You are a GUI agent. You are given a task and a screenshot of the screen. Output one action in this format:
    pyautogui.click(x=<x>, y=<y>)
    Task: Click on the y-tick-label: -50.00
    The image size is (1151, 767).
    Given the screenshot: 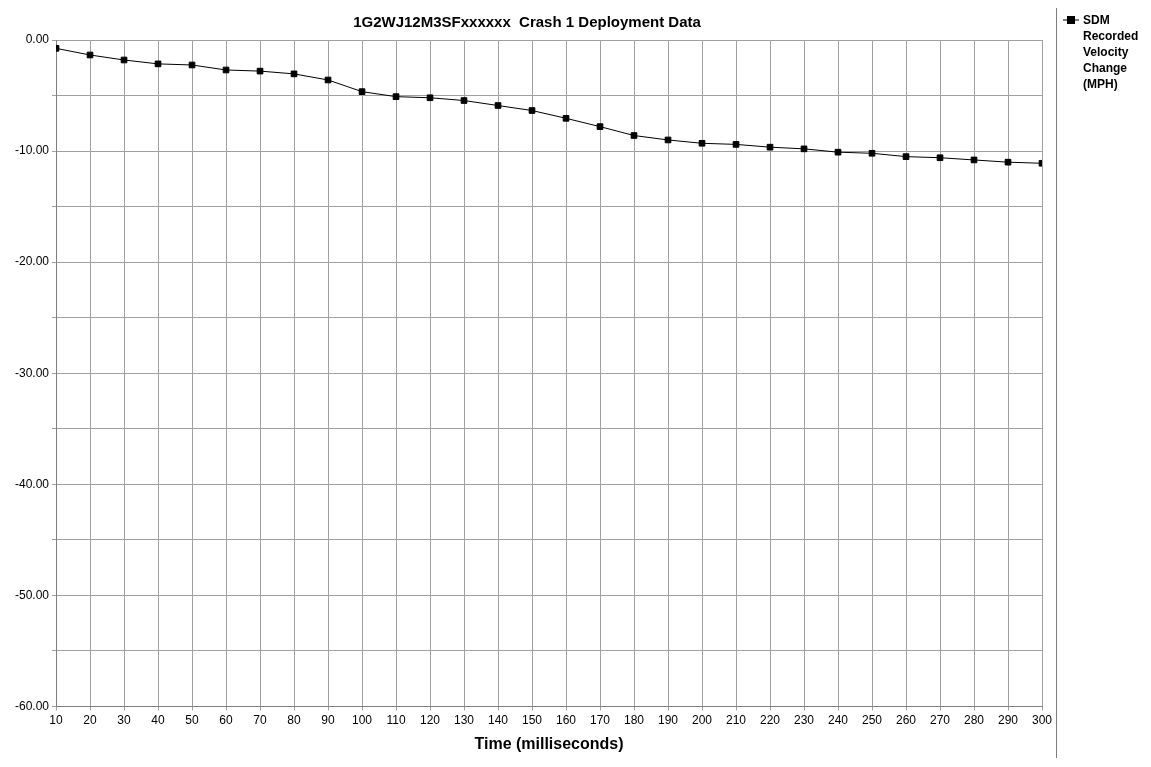 What is the action you would take?
    pyautogui.click(x=32, y=594)
    